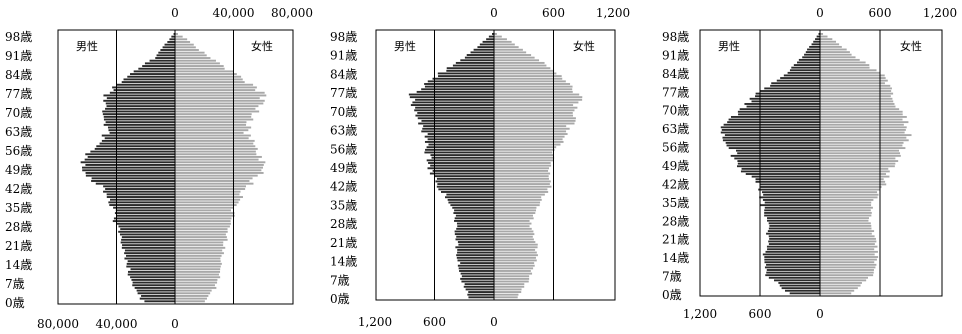 The height and width of the screenshot is (334, 962). What do you see at coordinates (292, 13) in the screenshot?
I see `top-tick-label: 80,000` at bounding box center [292, 13].